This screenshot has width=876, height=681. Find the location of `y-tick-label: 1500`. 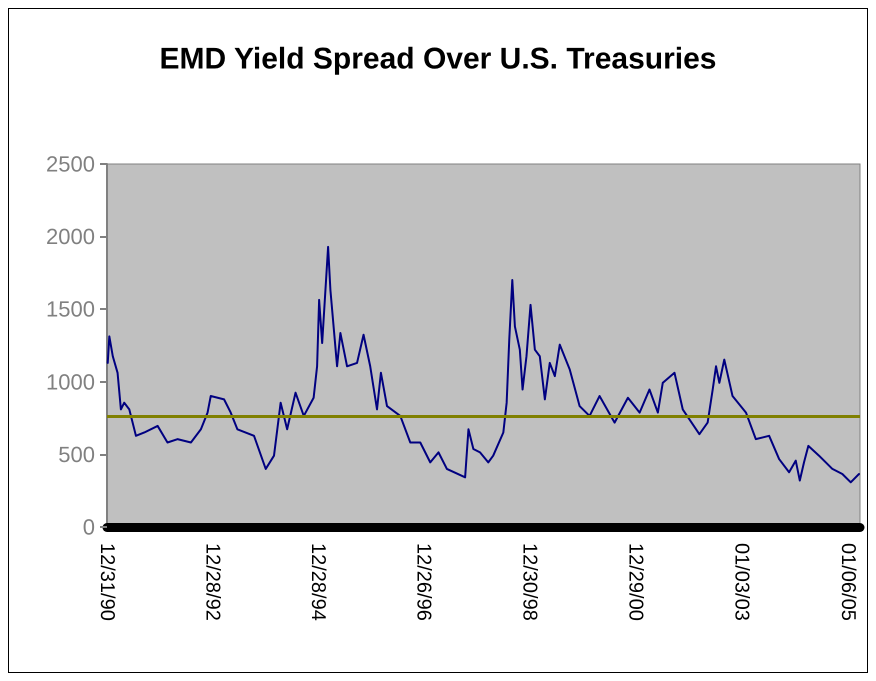

y-tick-label: 1500 is located at coordinates (70, 309).